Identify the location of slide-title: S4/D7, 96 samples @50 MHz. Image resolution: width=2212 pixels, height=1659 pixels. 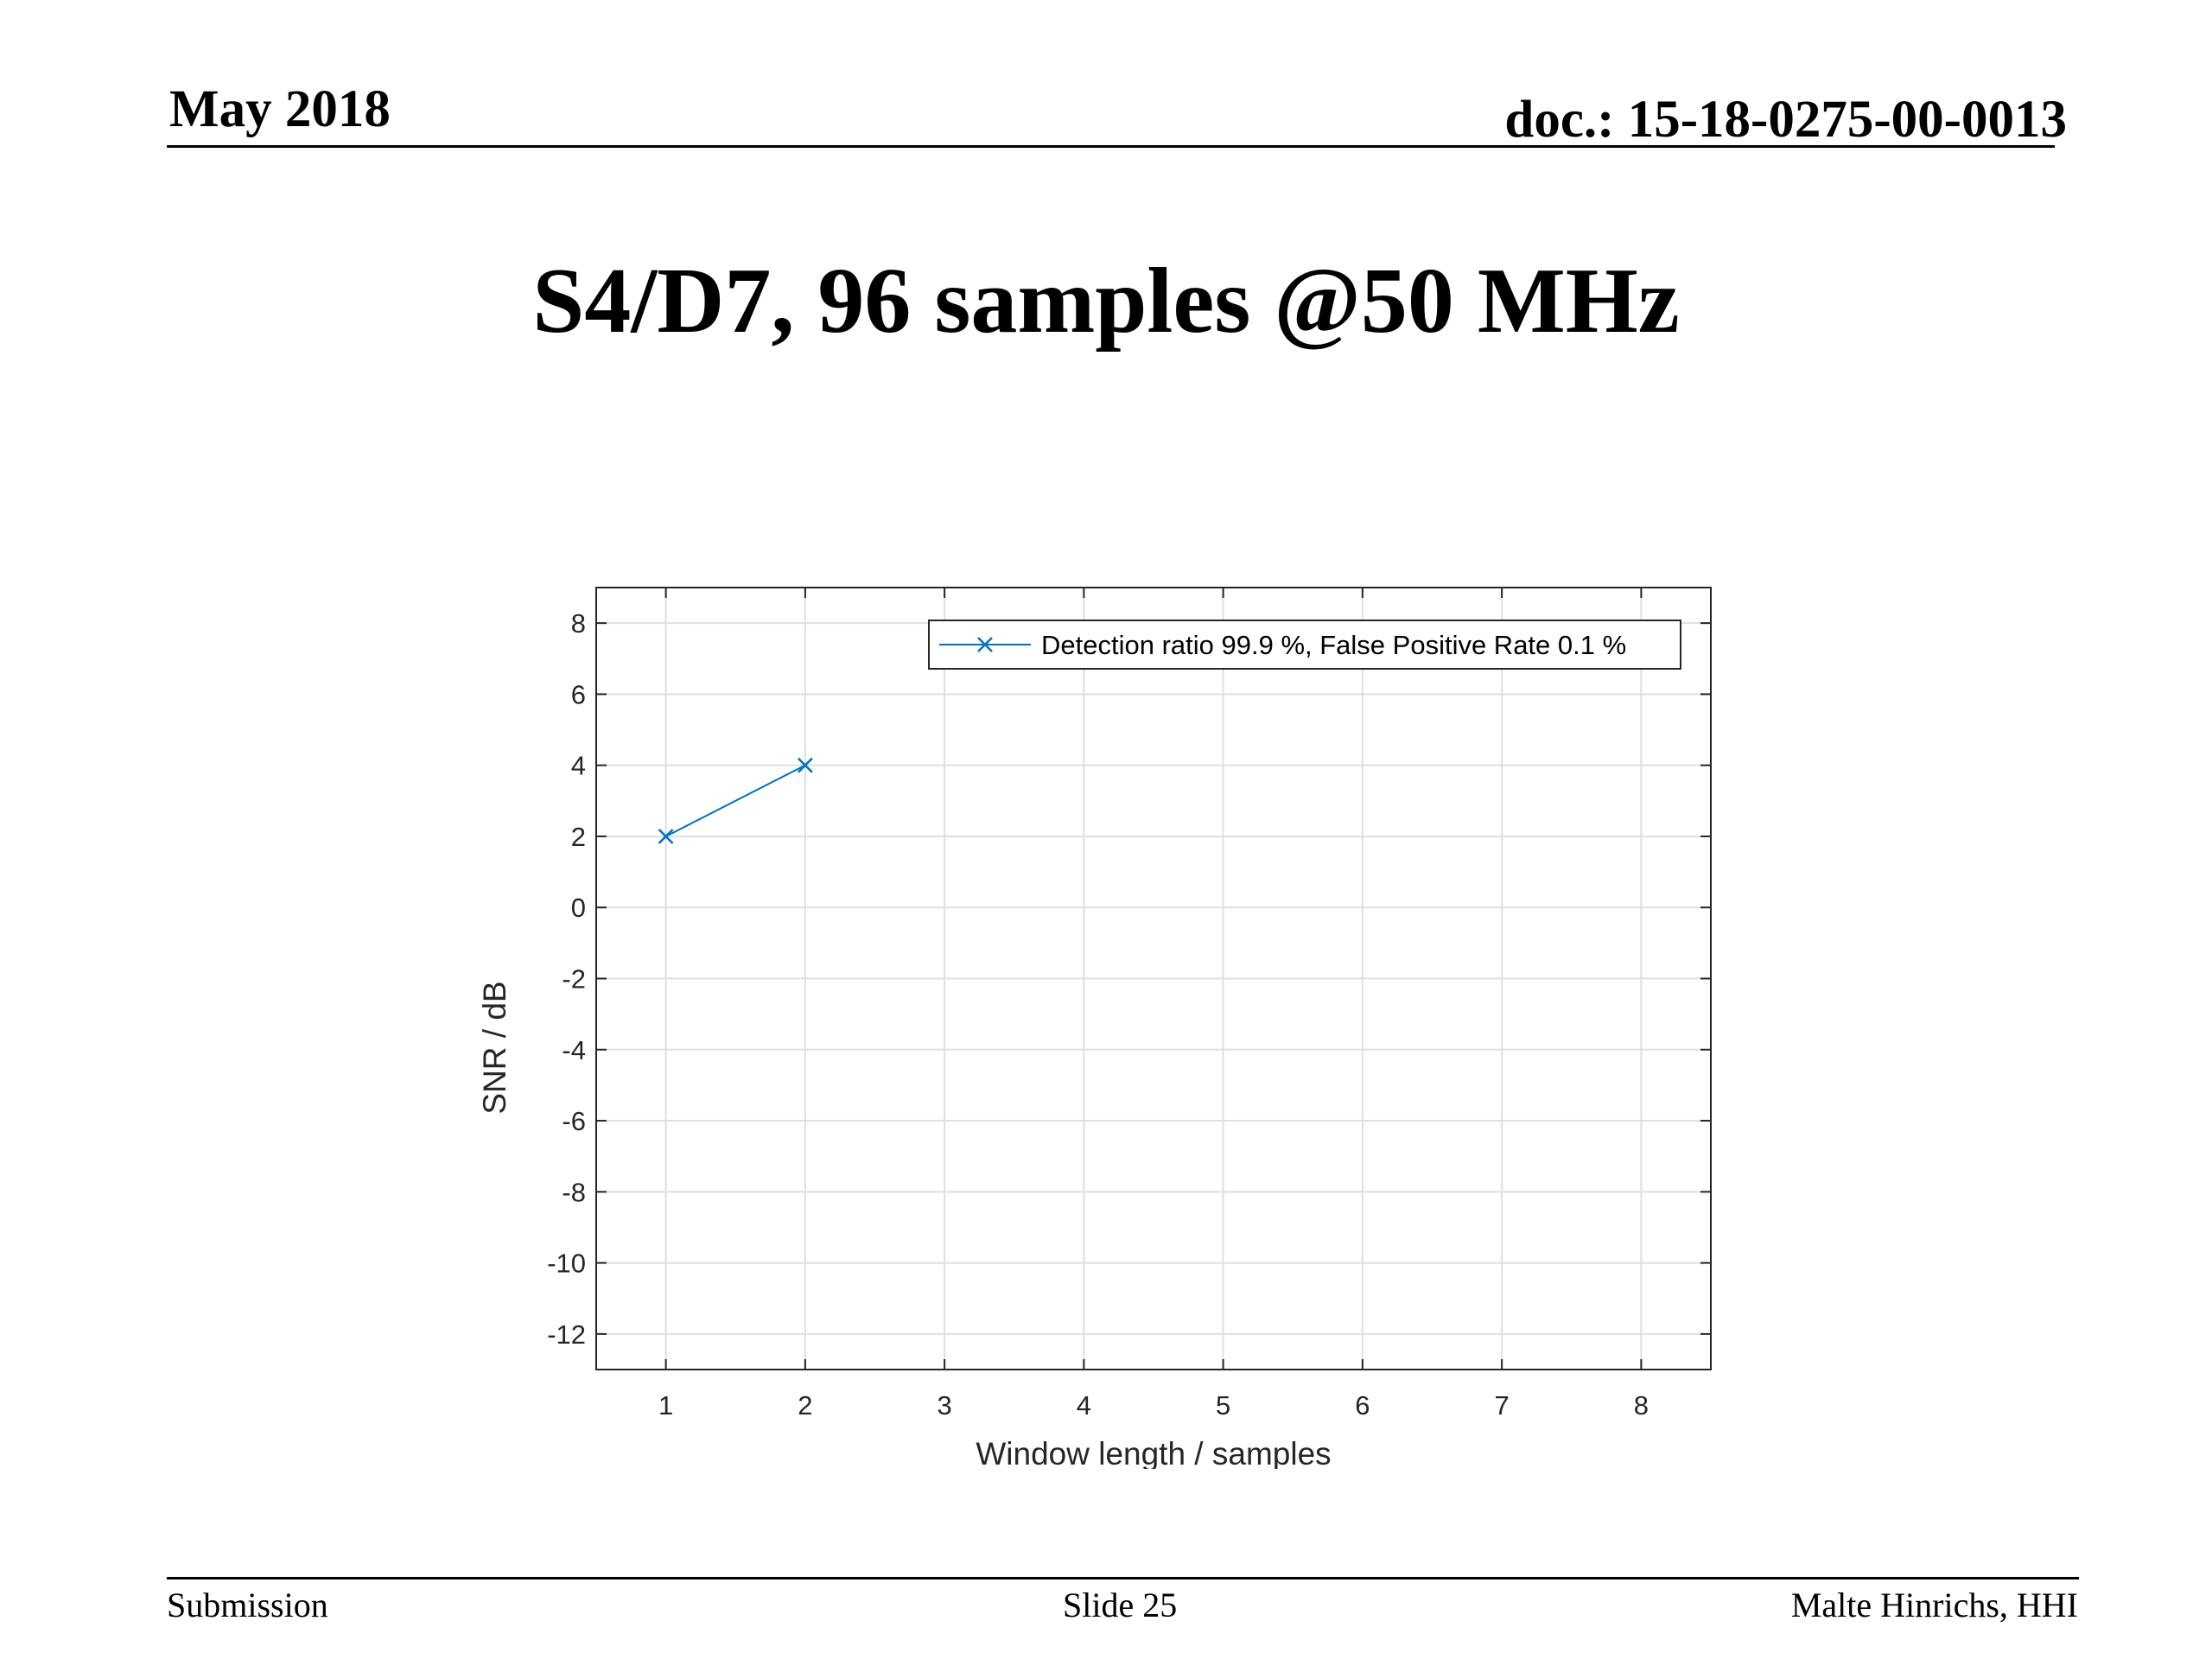
(1106, 301).